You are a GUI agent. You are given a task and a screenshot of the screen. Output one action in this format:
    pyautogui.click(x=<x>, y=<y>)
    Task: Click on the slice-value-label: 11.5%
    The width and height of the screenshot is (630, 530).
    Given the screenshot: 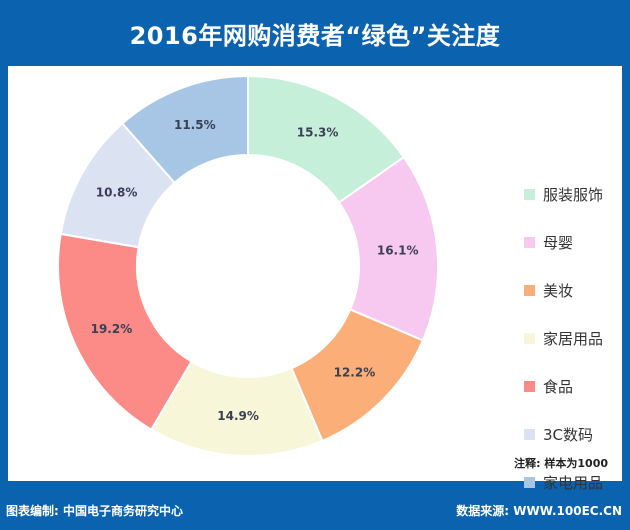 What is the action you would take?
    pyautogui.click(x=195, y=125)
    